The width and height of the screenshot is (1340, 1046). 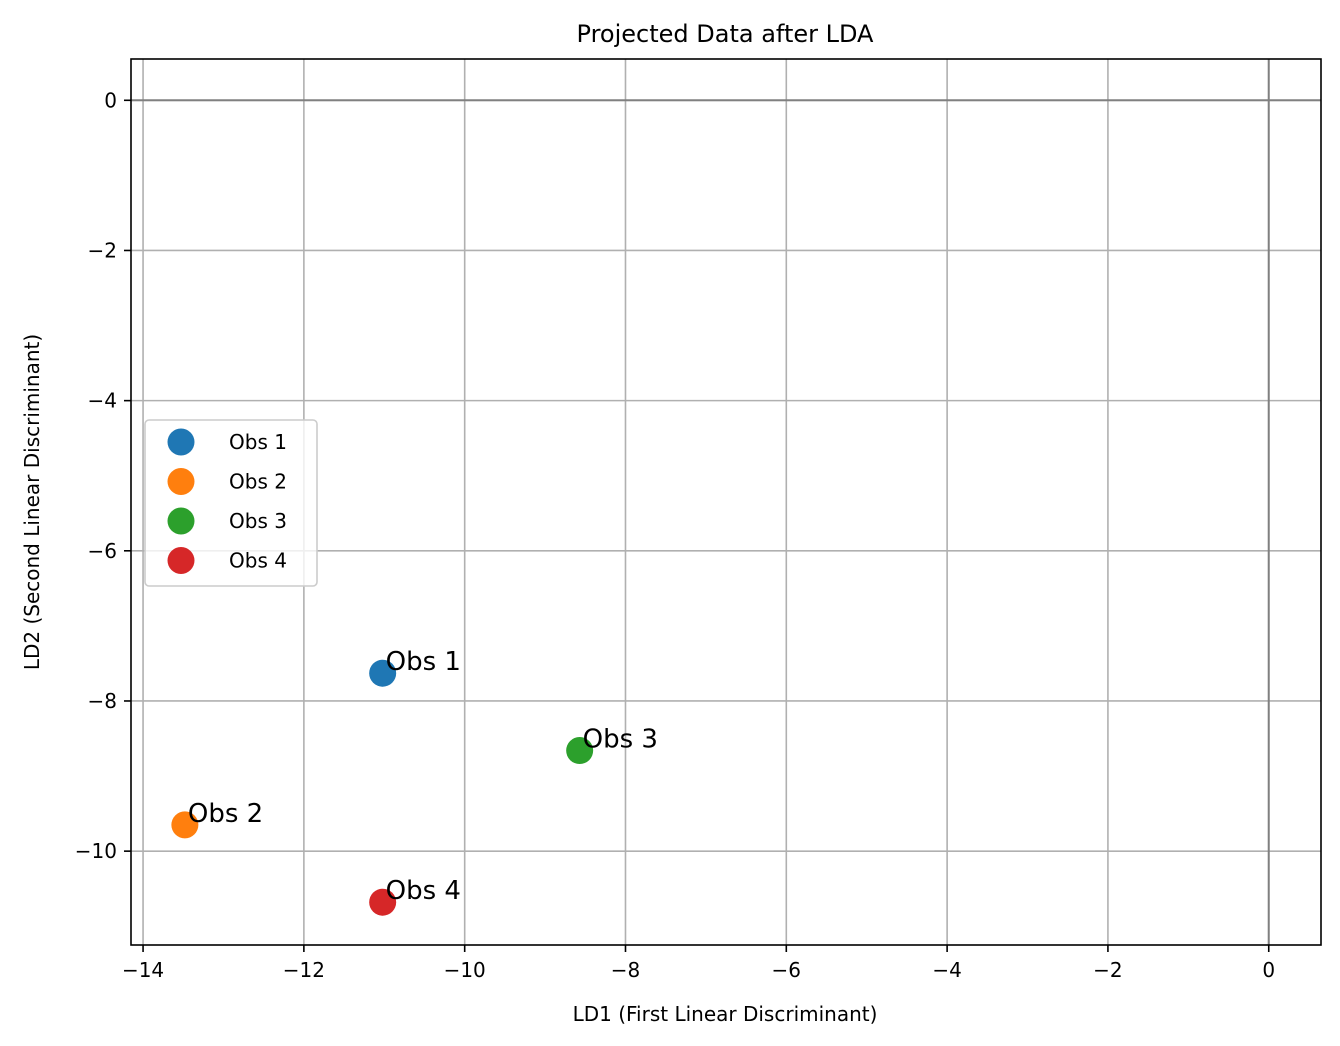 I want to click on x-tick-label: −4, so click(x=946, y=970).